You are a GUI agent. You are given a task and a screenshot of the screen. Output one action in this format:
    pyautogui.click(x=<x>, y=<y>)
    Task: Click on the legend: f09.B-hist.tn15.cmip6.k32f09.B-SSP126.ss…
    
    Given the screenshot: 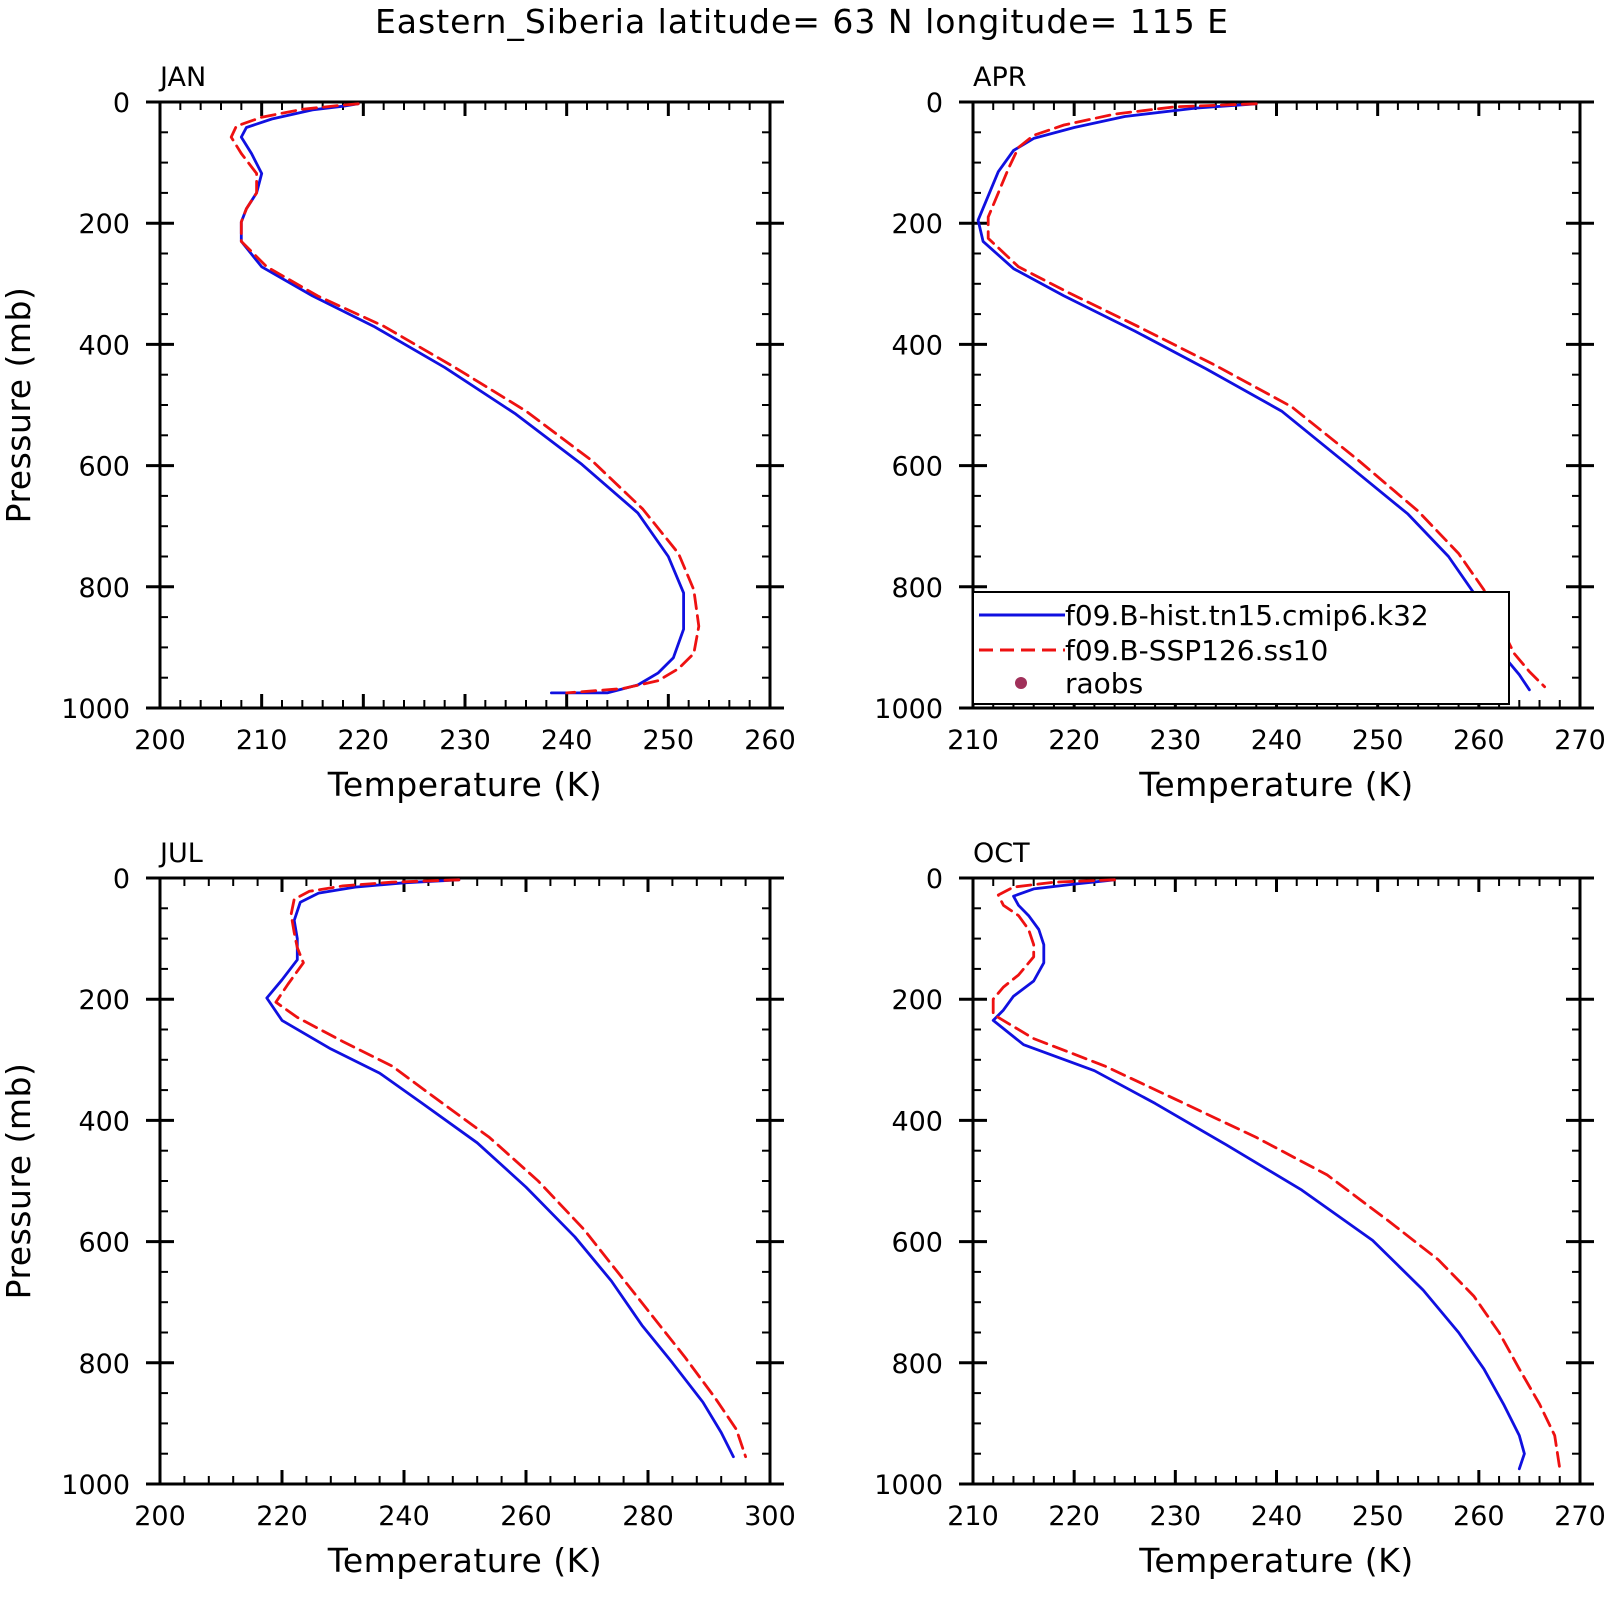 What is the action you would take?
    pyautogui.click(x=1241, y=648)
    